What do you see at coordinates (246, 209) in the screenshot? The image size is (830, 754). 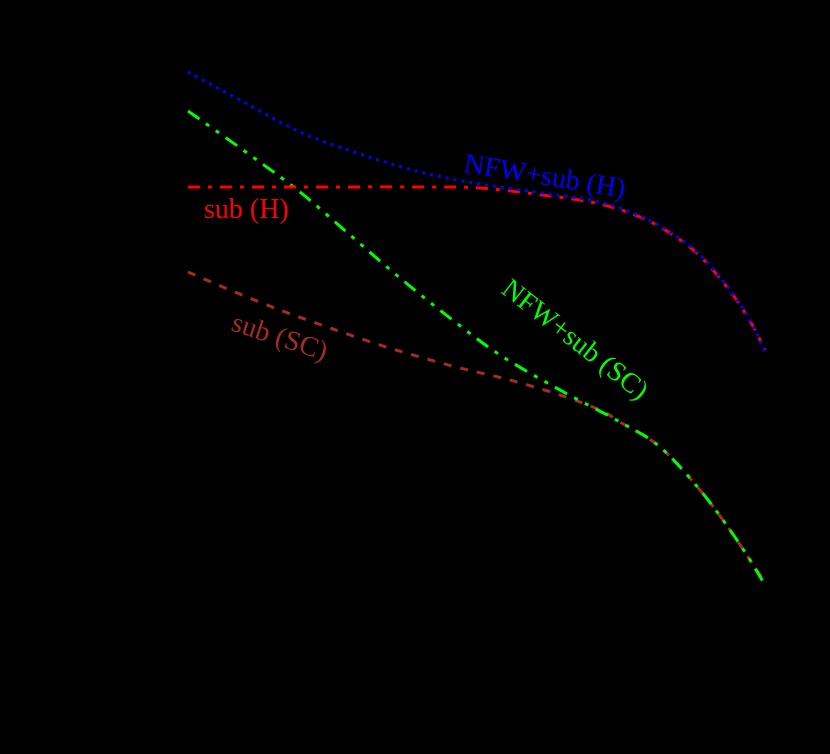 I see `label-sub-h: sub (H)` at bounding box center [246, 209].